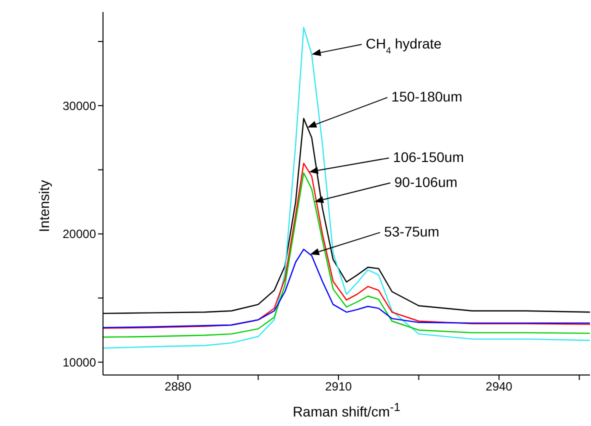 The image size is (591, 426). I want to click on x-tick-label: 2880, so click(178, 387).